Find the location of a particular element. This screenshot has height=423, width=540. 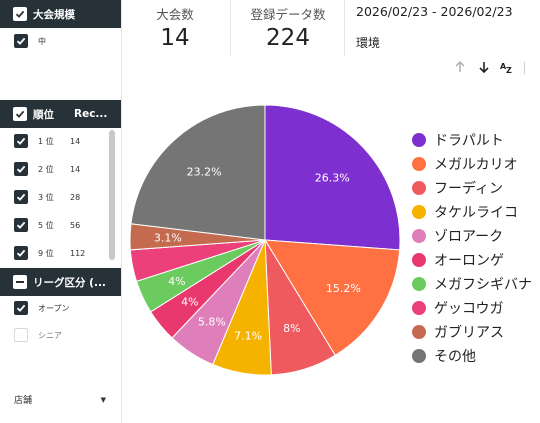

legend-item: オーロンゲ is located at coordinates (458, 260).